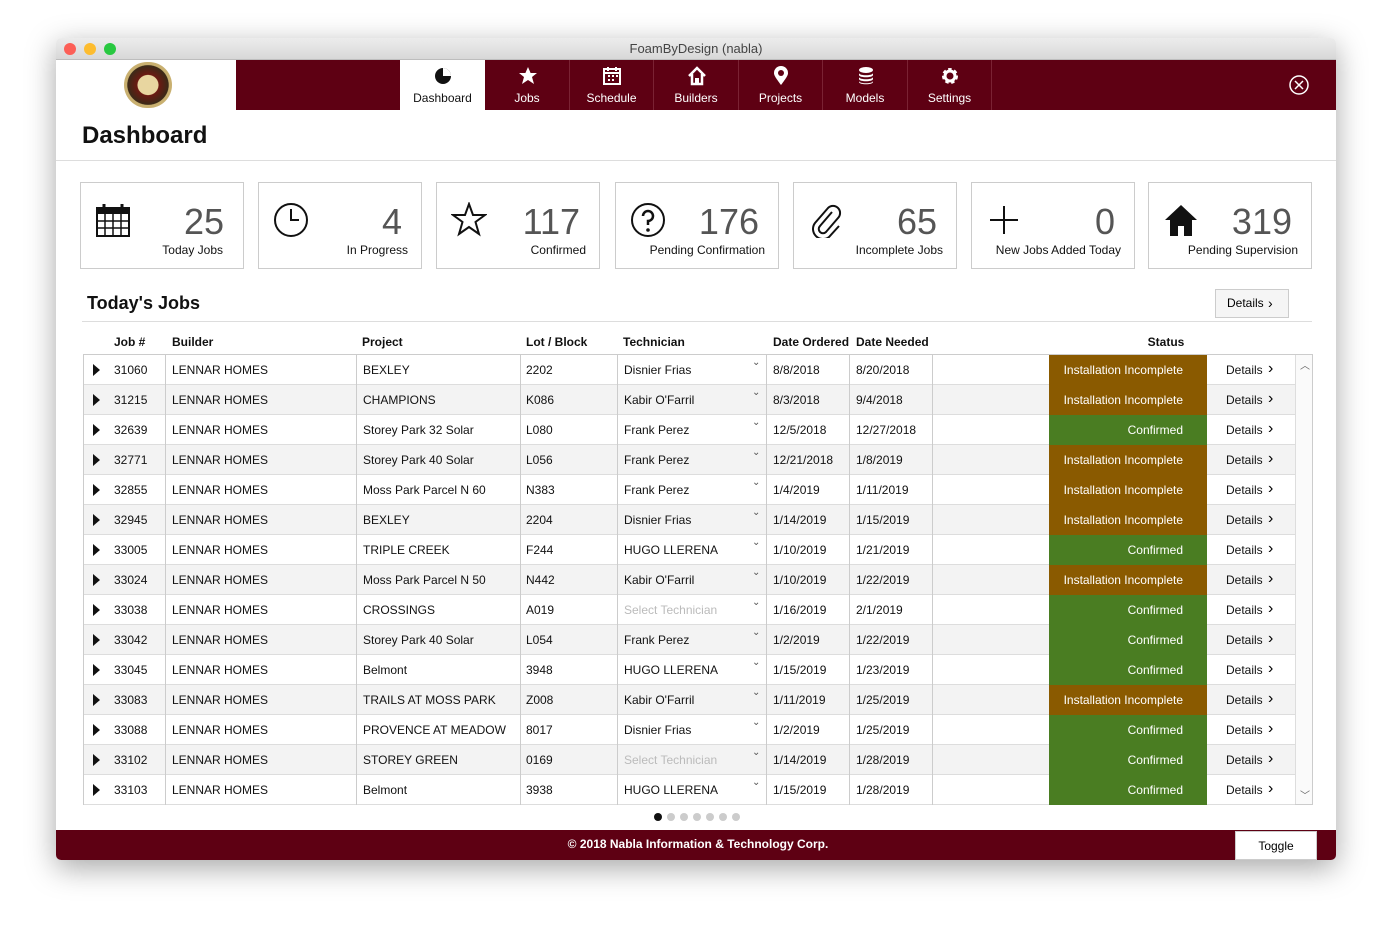  I want to click on cell: 33038, so click(131, 610).